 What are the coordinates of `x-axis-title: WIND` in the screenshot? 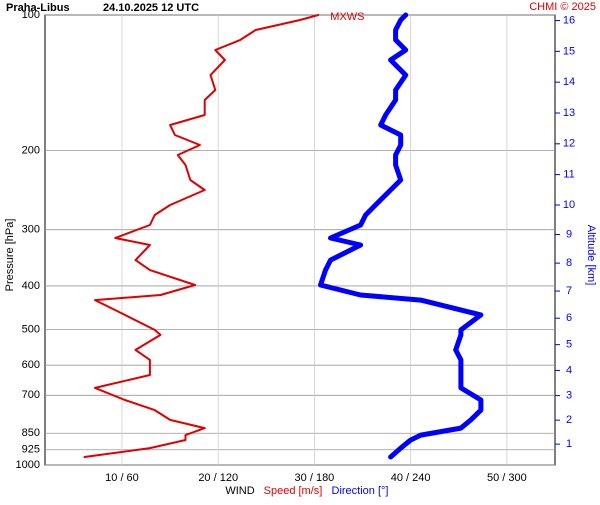 It's located at (239, 491).